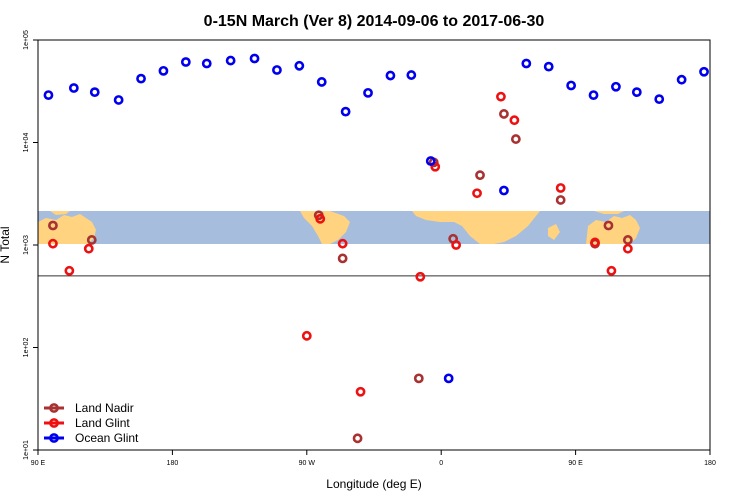 Image resolution: width=750 pixels, height=500 pixels. I want to click on legend-label: Land Nadir, so click(104, 408).